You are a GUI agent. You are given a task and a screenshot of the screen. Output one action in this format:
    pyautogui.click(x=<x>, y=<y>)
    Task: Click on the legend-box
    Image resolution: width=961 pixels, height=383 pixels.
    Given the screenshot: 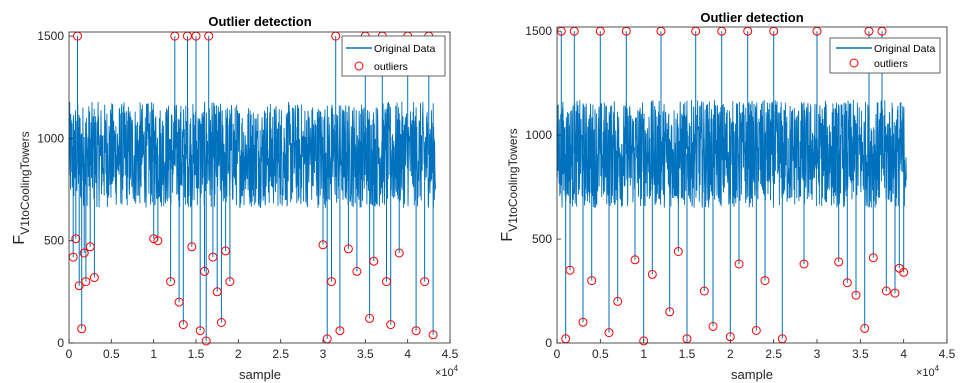 What is the action you would take?
    pyautogui.click(x=885, y=55)
    